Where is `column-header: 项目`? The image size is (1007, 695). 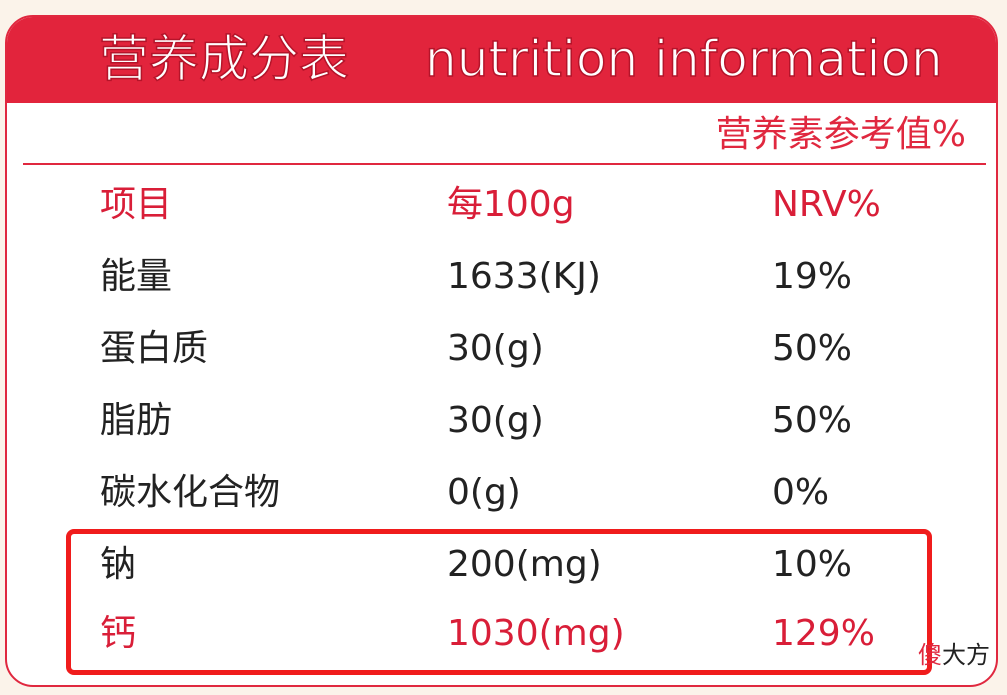 column-header: 项目 is located at coordinates (136, 204).